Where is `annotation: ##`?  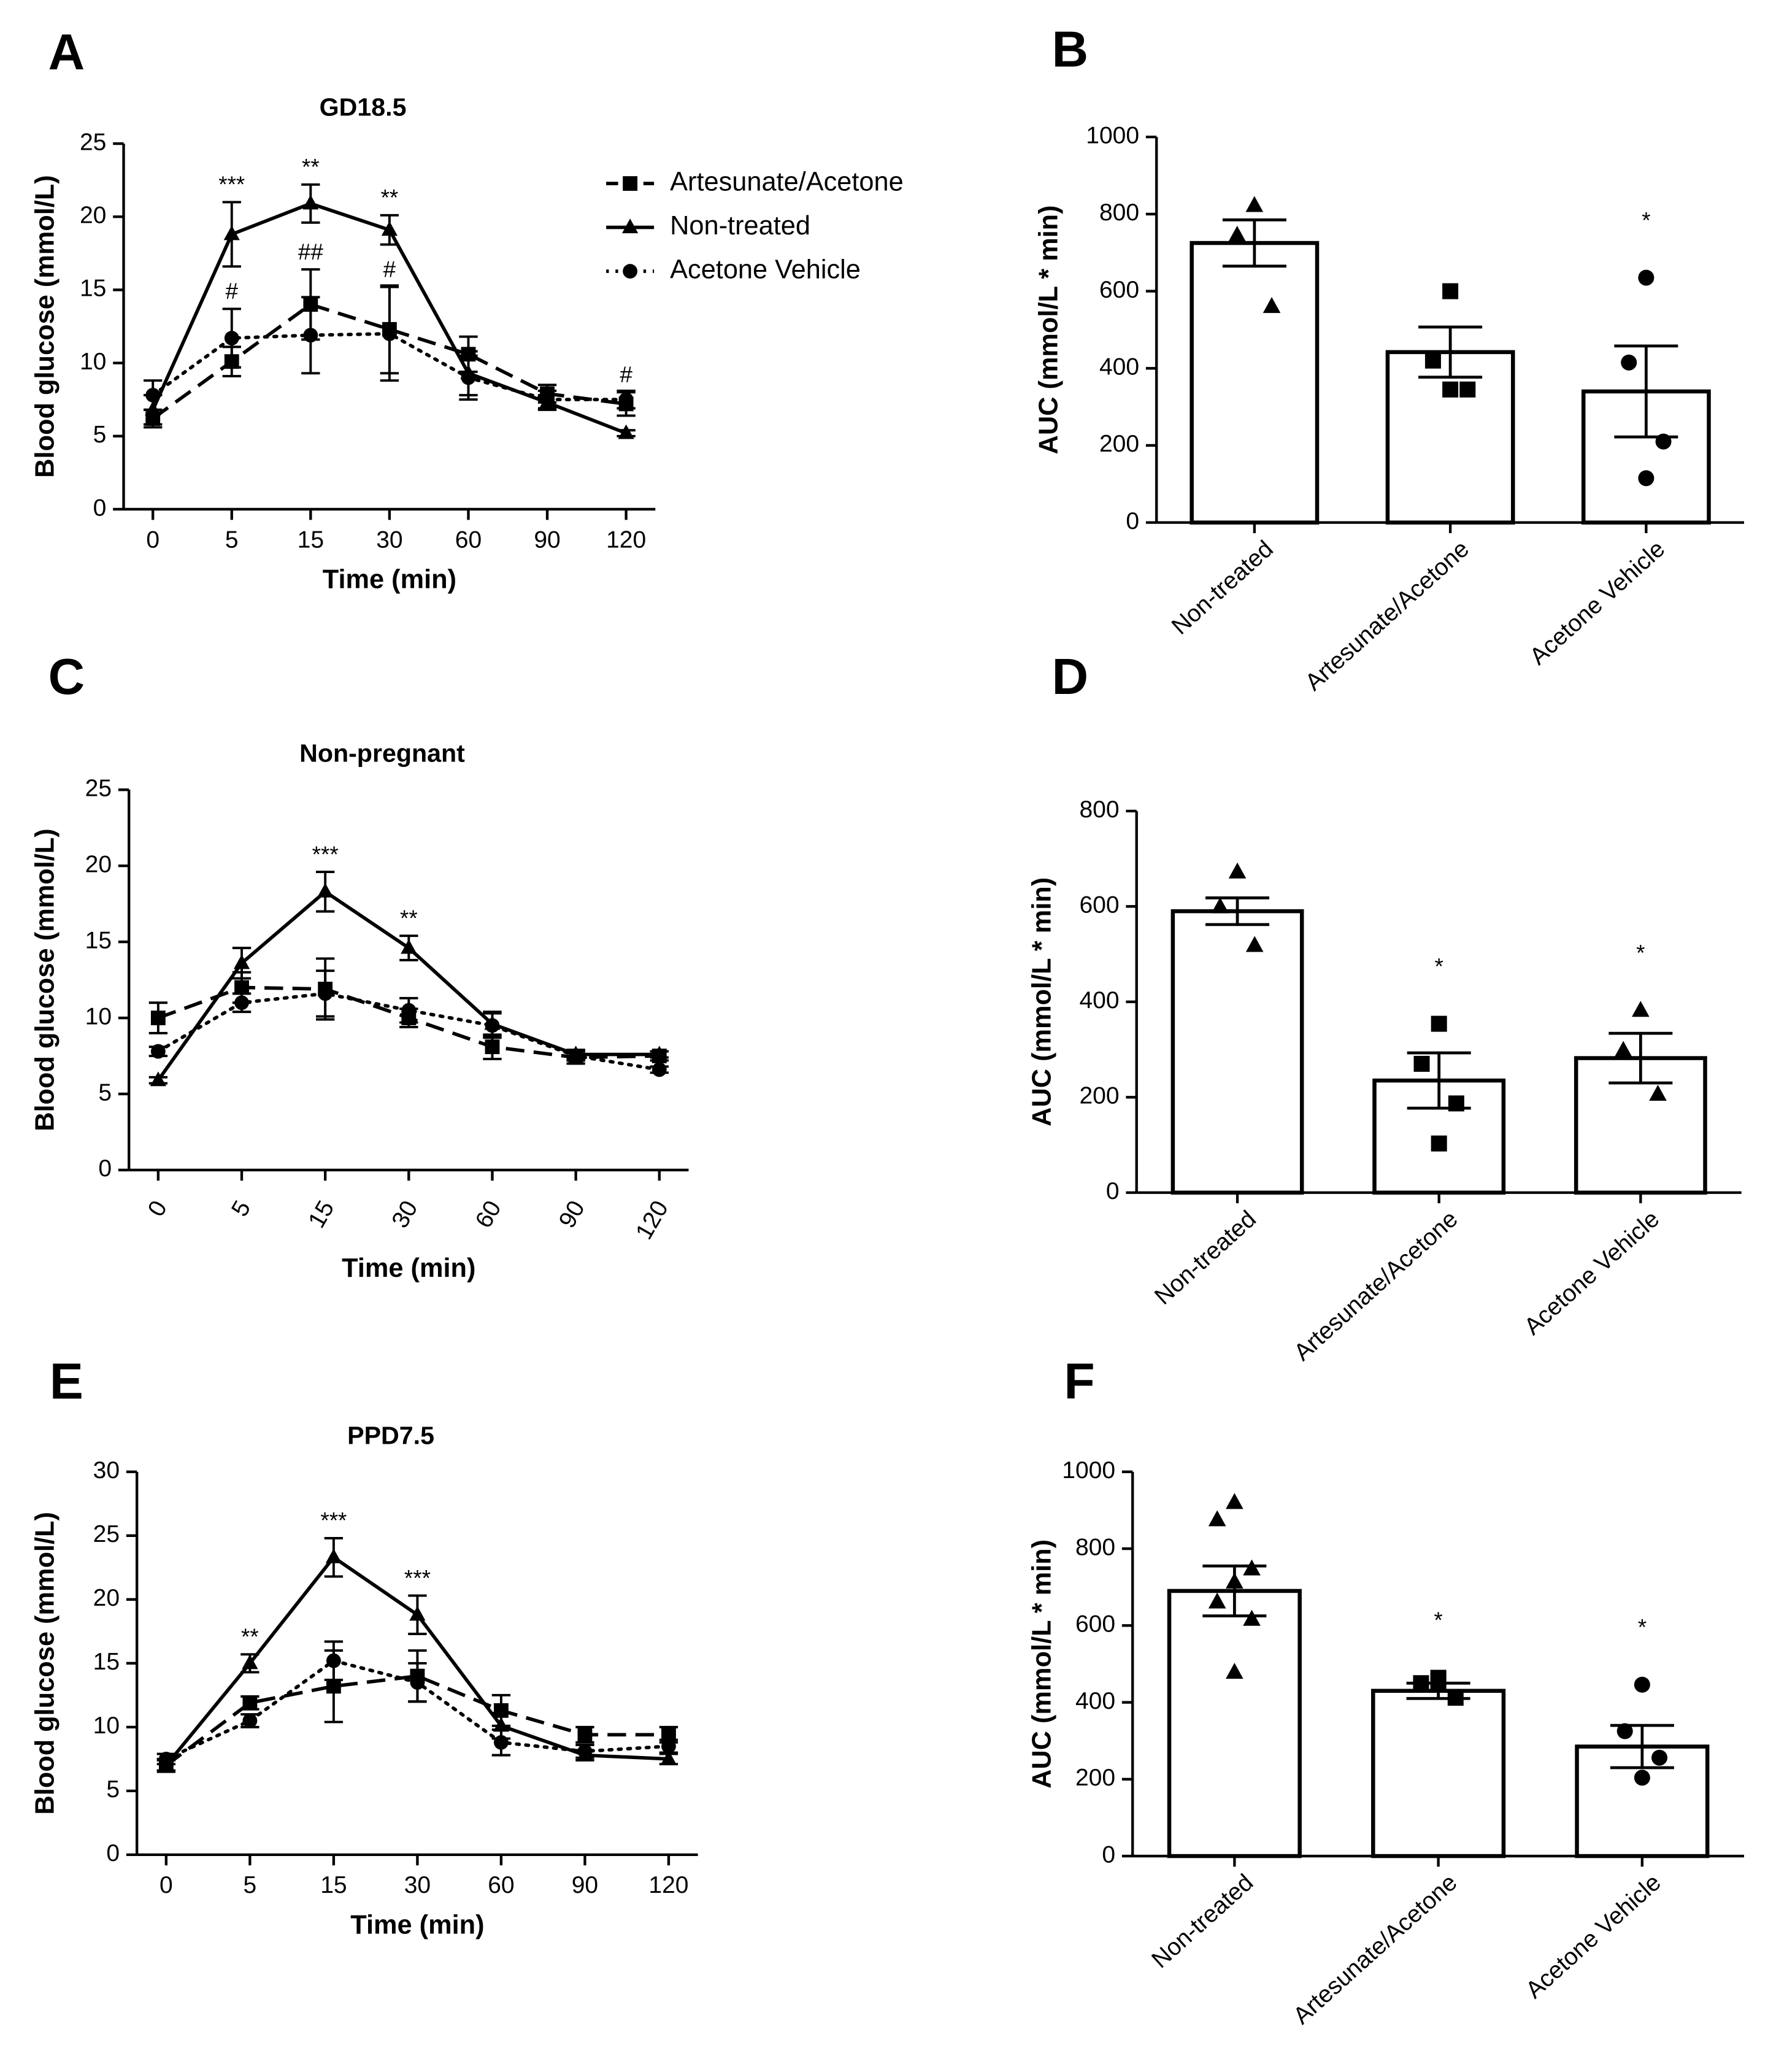 annotation: ## is located at coordinates (310, 251).